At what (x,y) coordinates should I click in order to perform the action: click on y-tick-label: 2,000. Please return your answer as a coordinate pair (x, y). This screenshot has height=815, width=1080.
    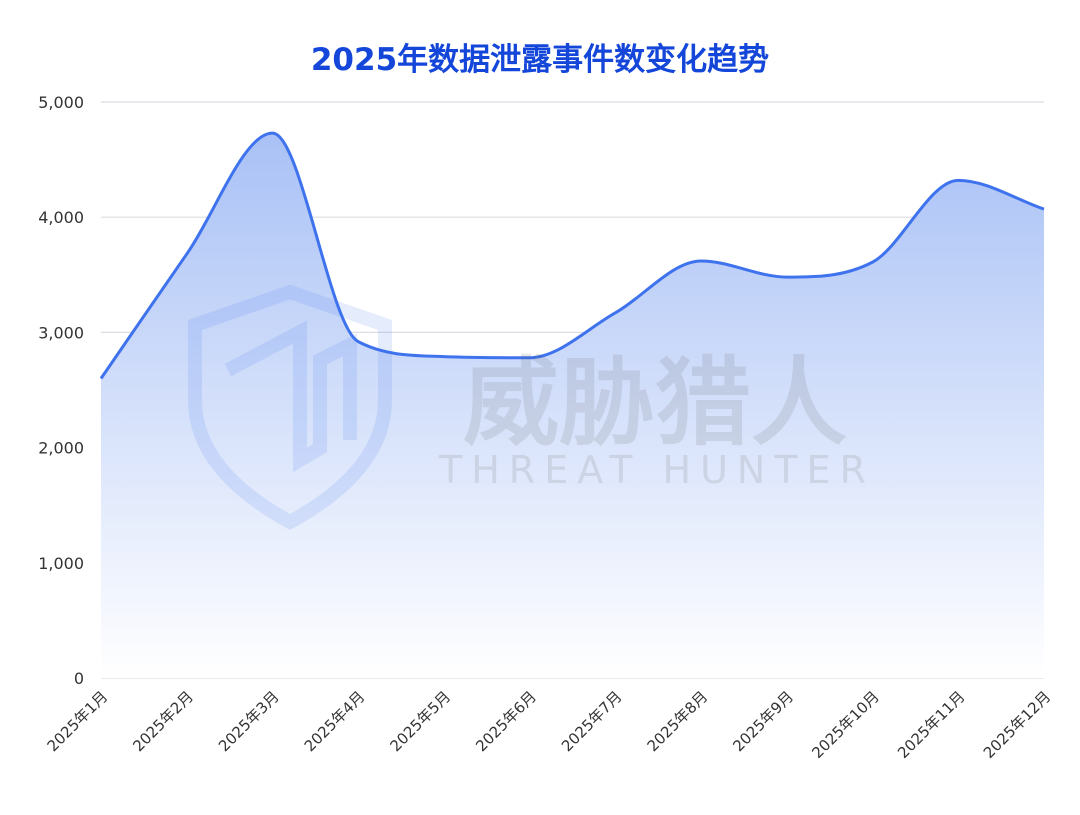
    Looking at the image, I should click on (61, 448).